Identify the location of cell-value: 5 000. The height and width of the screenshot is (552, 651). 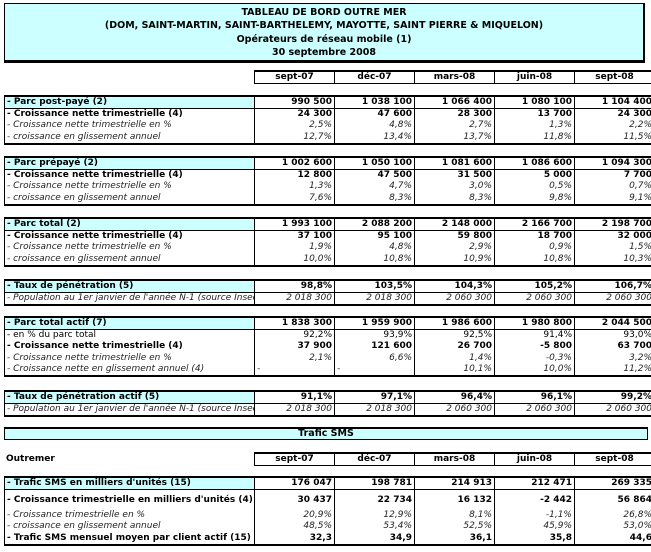
(534, 175).